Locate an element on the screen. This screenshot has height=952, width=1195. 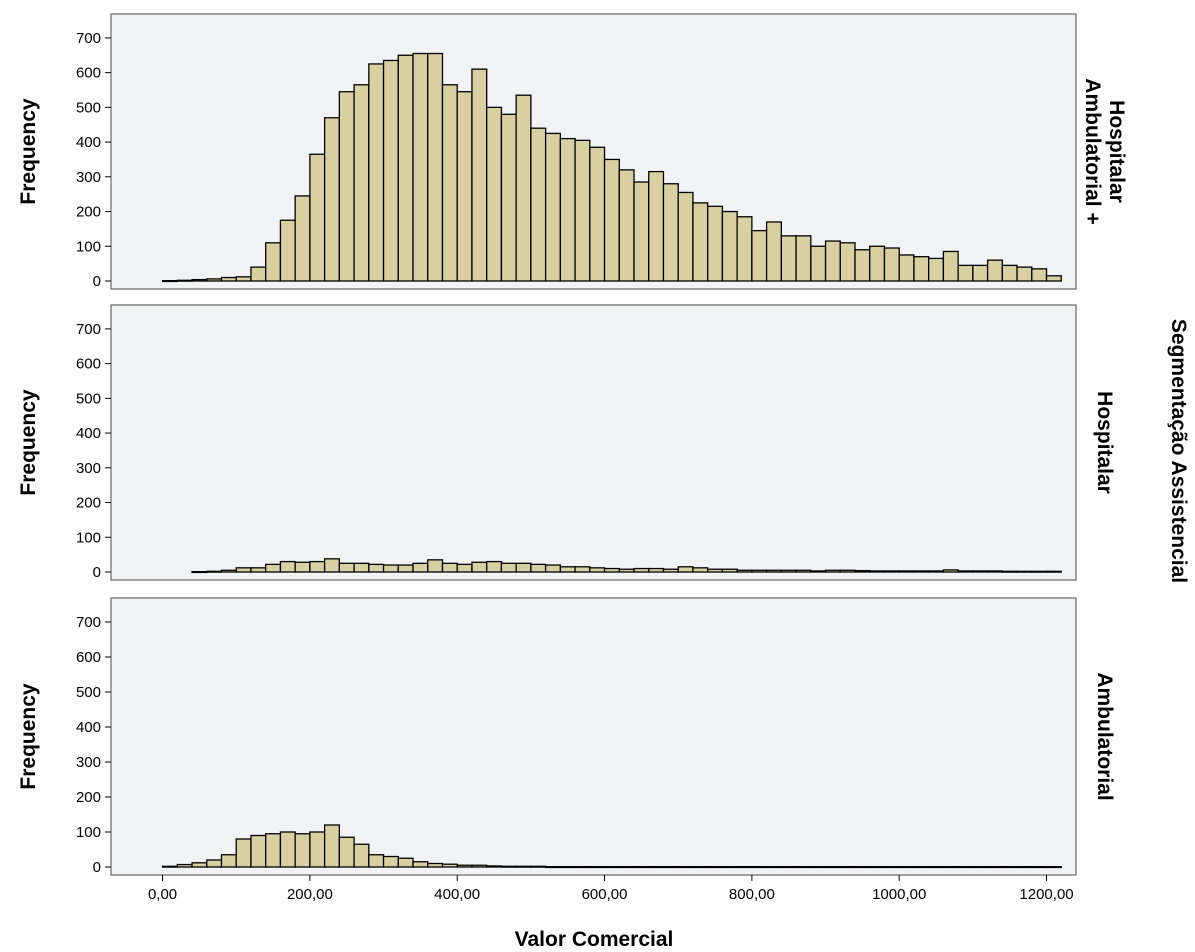
y-tick-label: 500 is located at coordinates (88, 398).